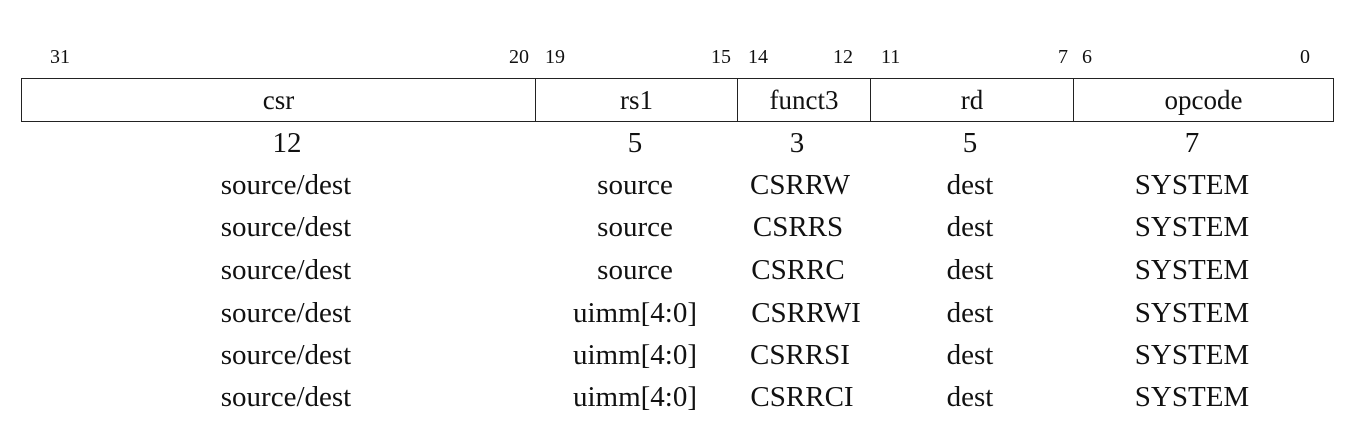 The image size is (1367, 437). What do you see at coordinates (1305, 57) in the screenshot?
I see `bit-label-0: 0` at bounding box center [1305, 57].